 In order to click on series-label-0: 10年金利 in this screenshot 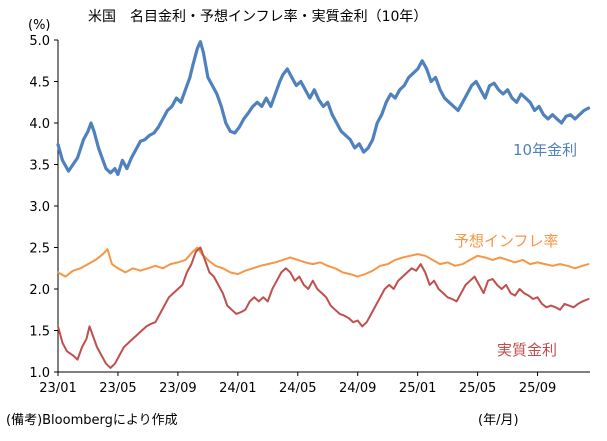, I will do `click(545, 150)`.